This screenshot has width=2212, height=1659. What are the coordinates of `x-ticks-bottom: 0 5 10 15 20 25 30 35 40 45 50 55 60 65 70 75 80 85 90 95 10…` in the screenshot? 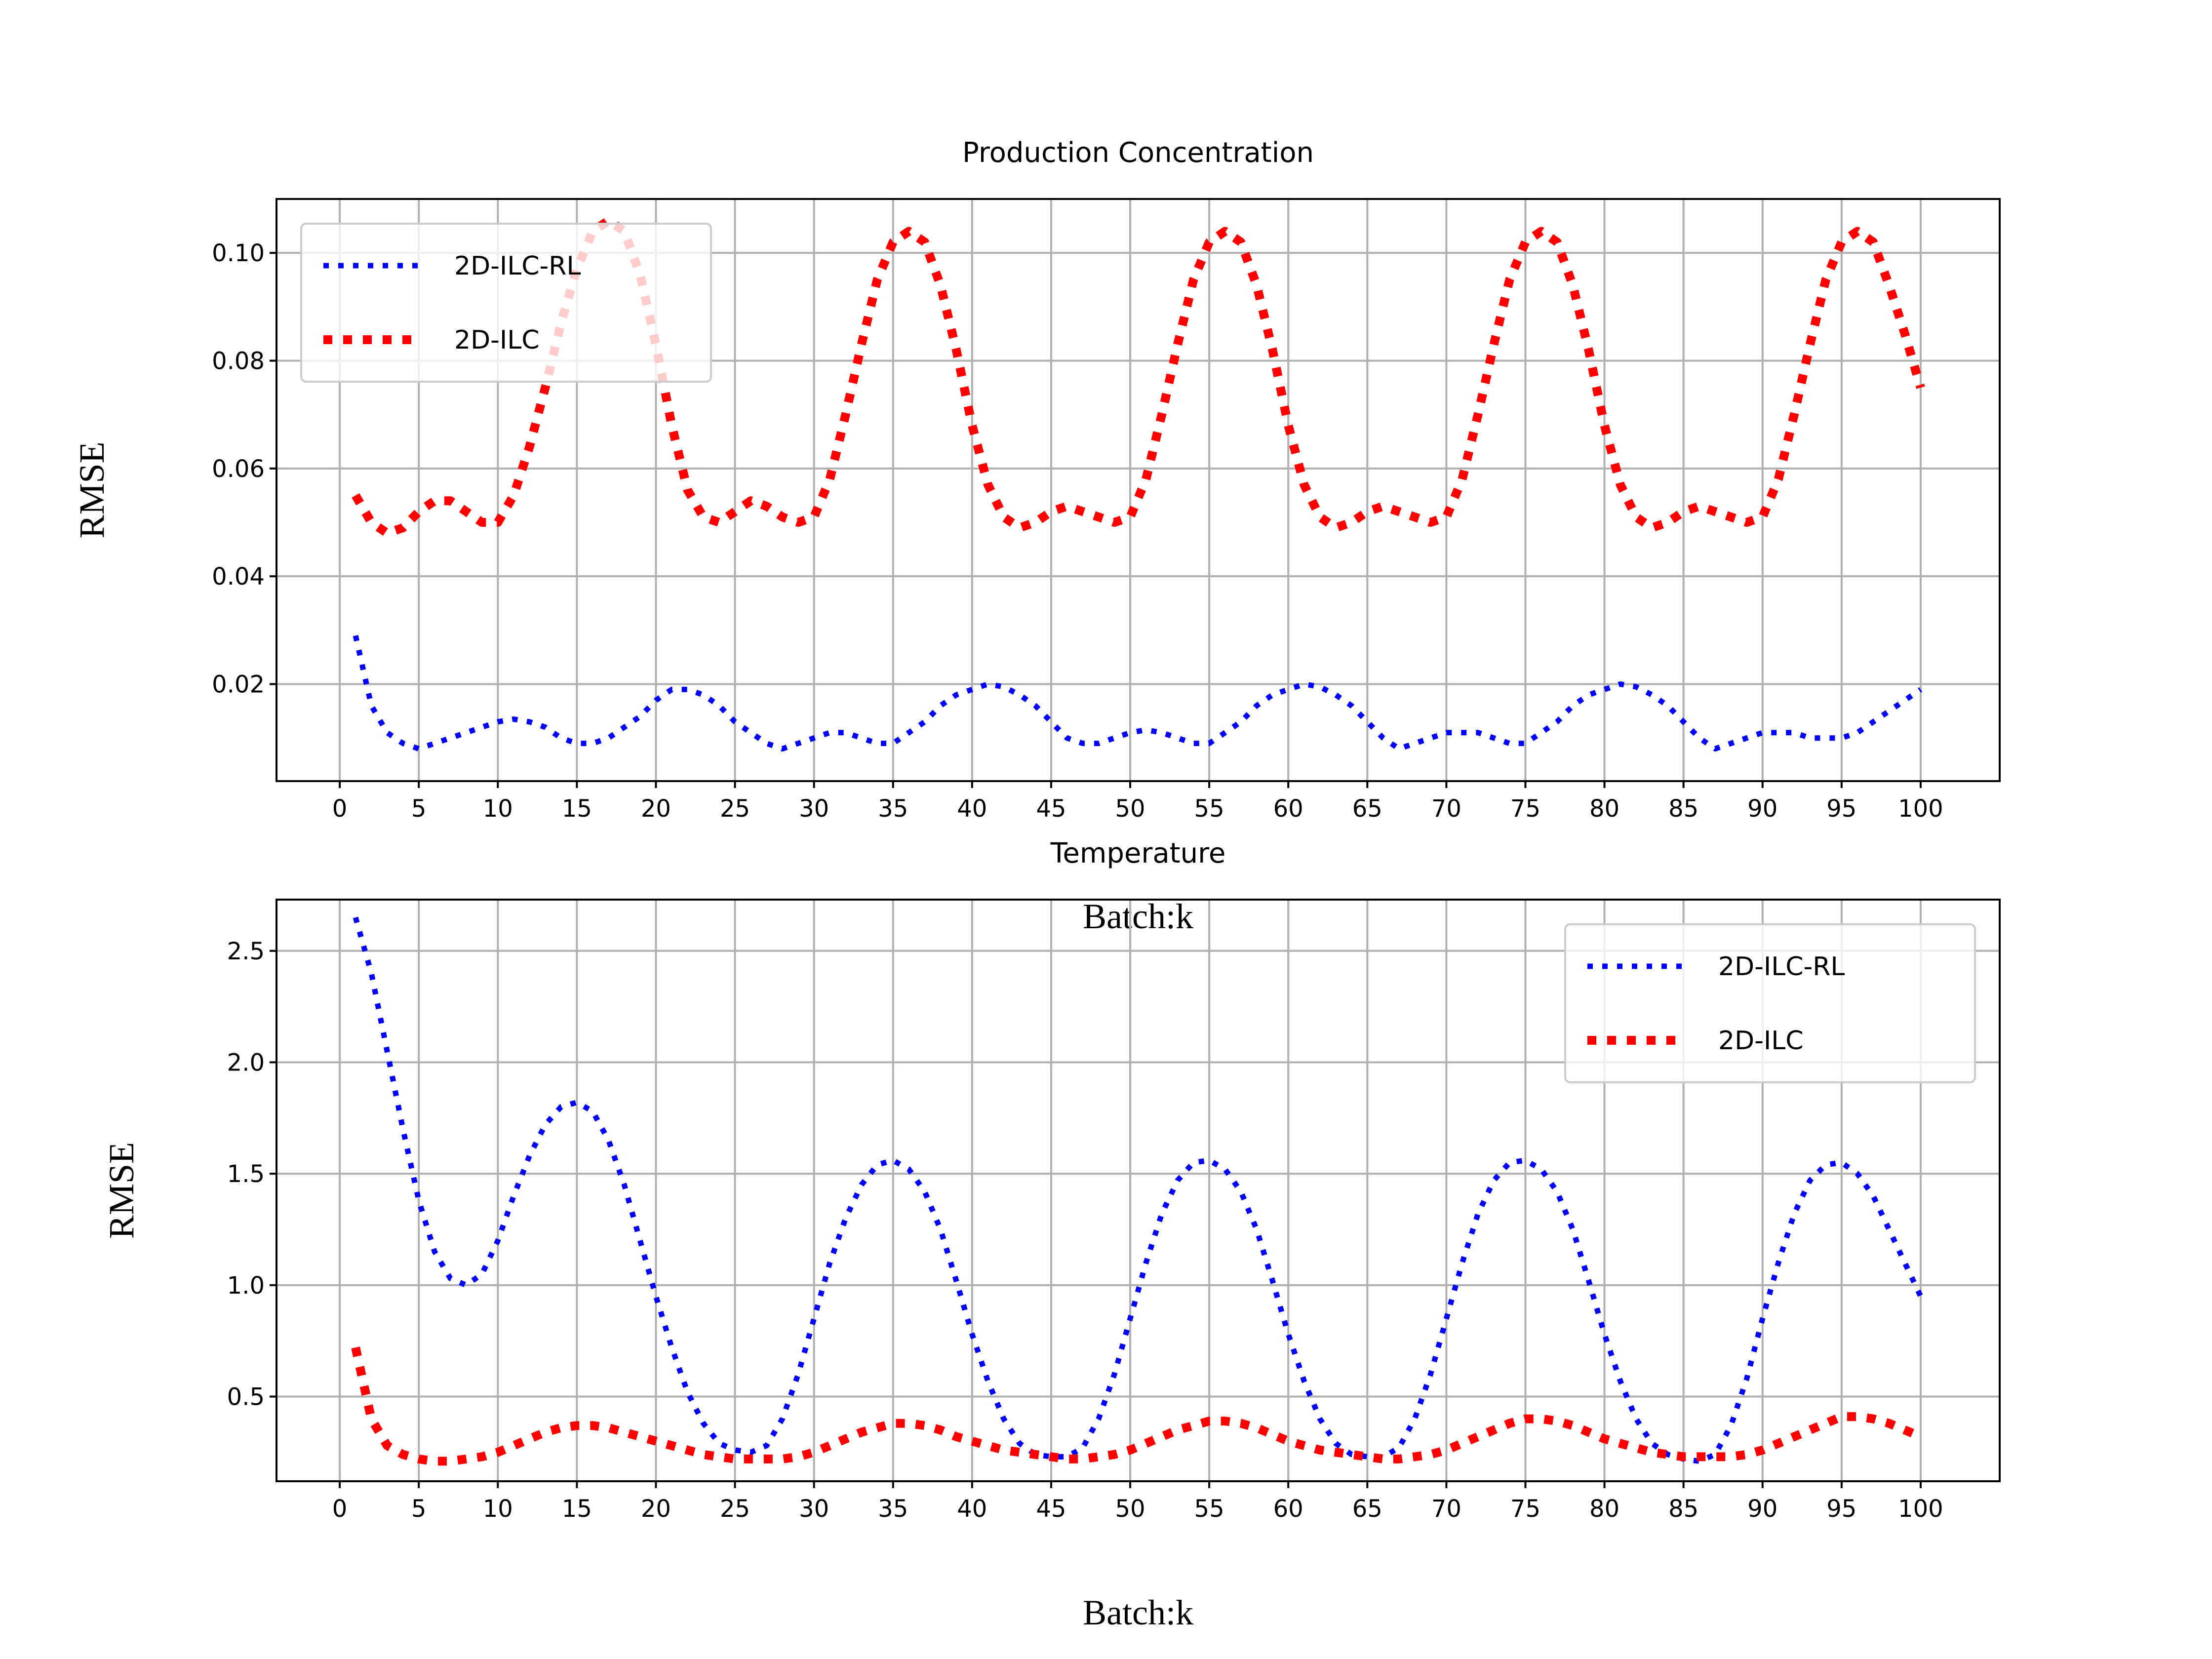 It's located at (1138, 1502).